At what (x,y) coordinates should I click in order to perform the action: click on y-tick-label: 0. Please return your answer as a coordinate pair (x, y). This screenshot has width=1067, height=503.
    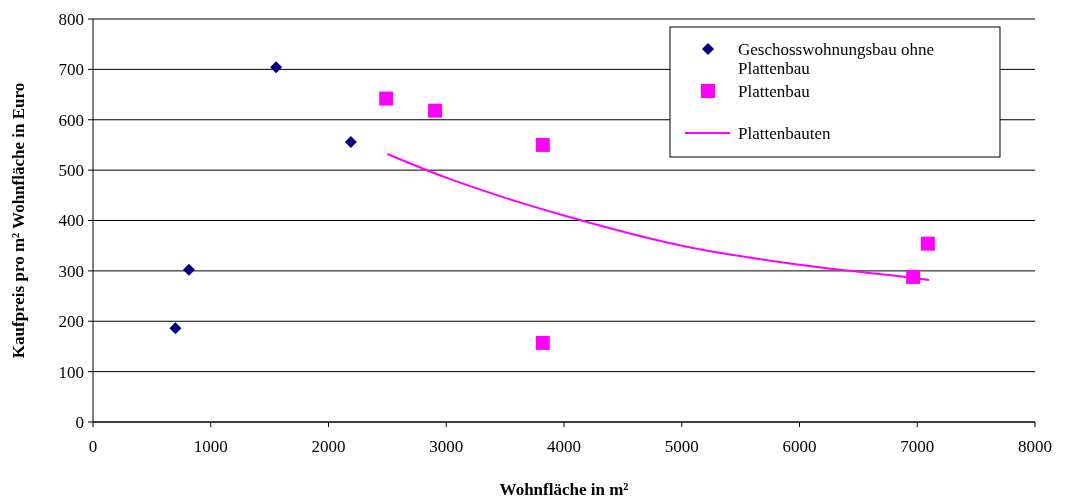
    Looking at the image, I should click on (79, 422).